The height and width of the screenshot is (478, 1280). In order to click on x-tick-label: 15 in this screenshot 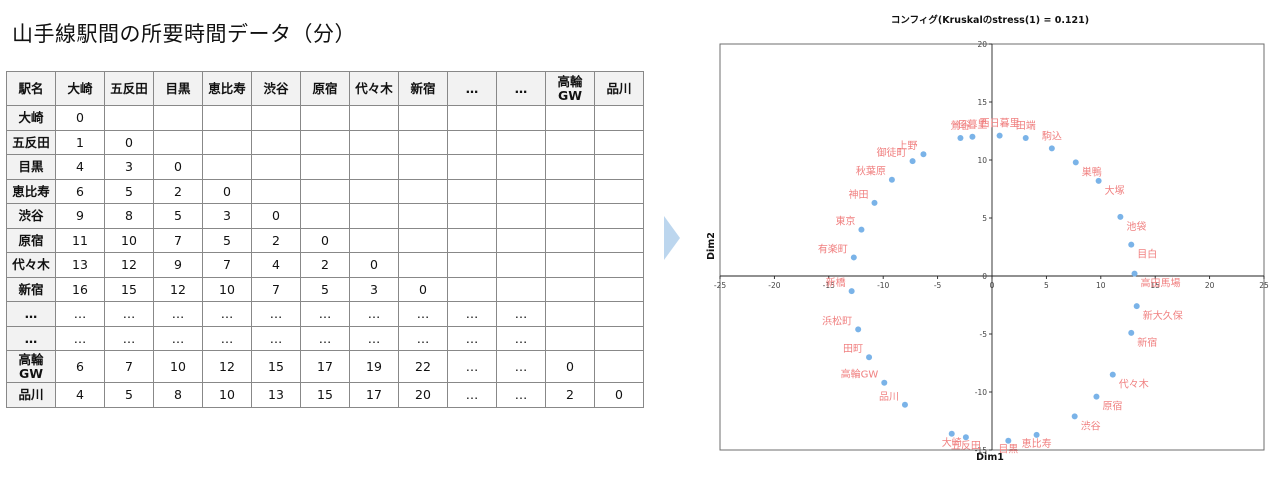, I will do `click(1155, 285)`.